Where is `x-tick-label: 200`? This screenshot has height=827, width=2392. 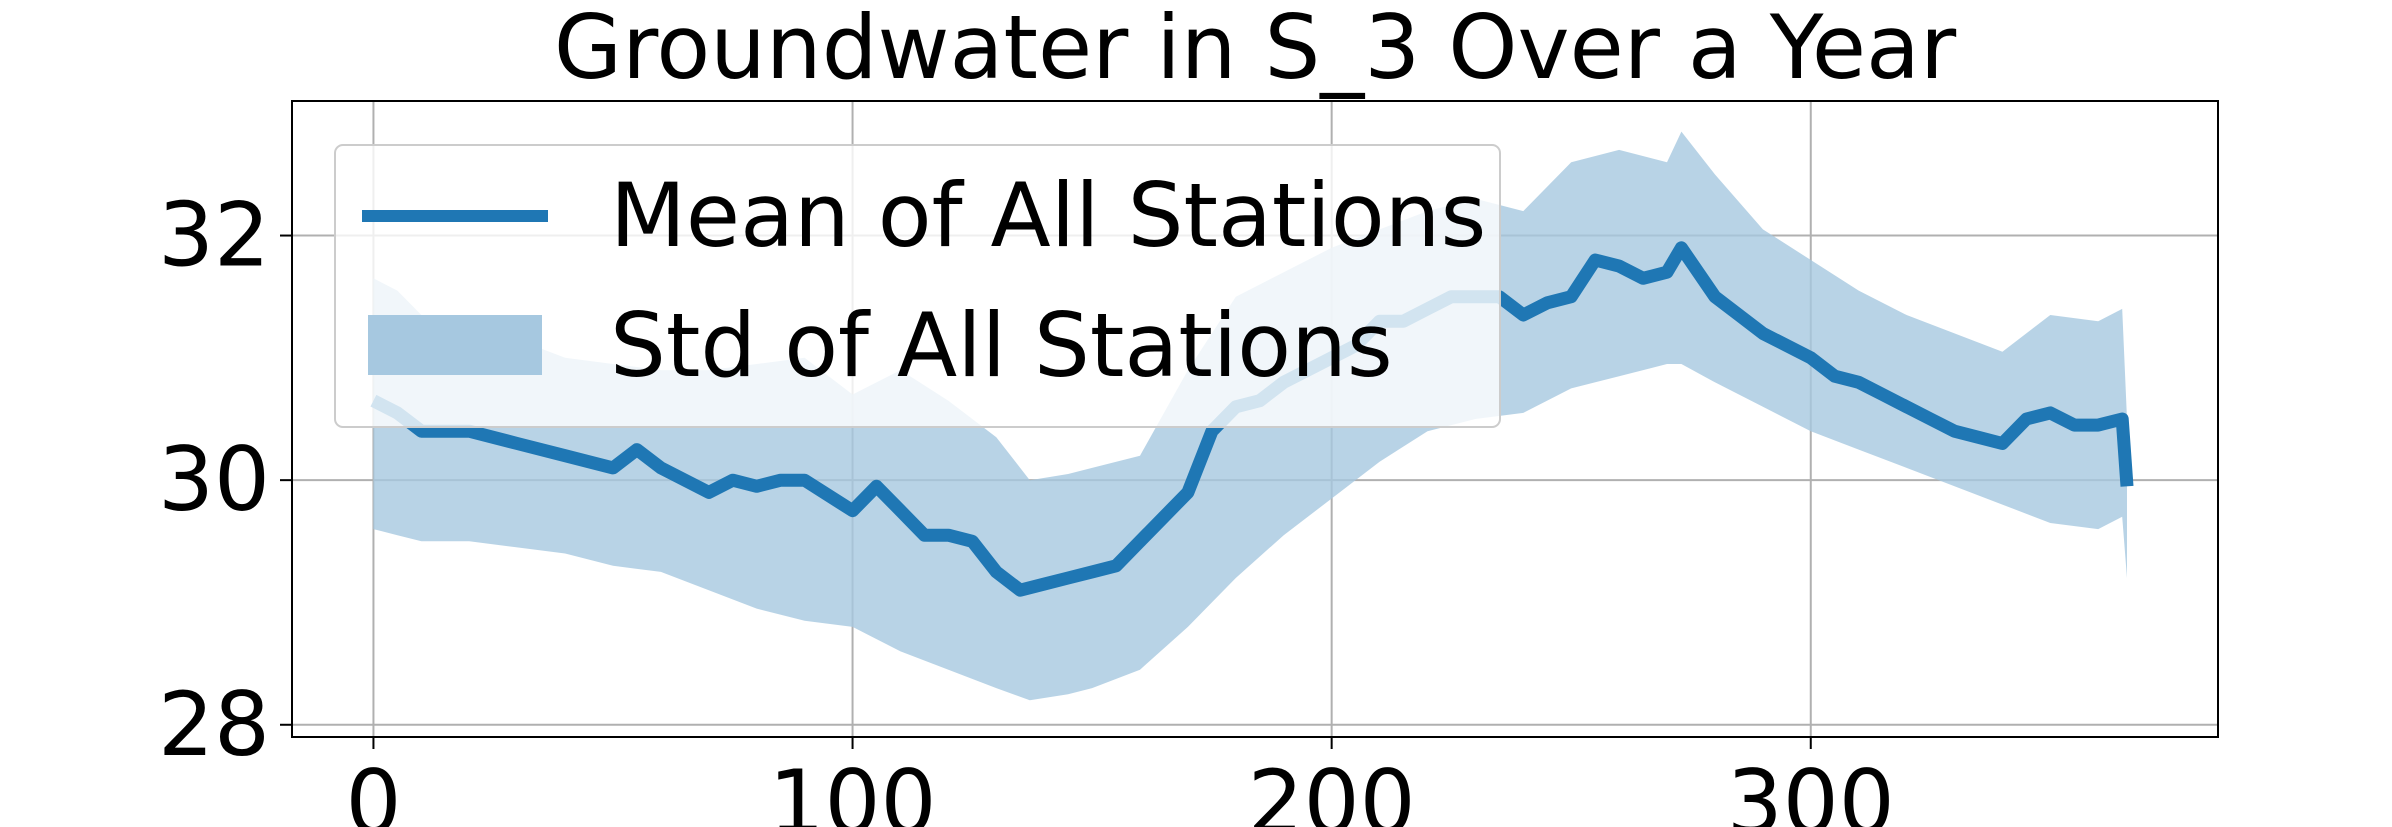 x-tick-label: 200 is located at coordinates (1332, 789).